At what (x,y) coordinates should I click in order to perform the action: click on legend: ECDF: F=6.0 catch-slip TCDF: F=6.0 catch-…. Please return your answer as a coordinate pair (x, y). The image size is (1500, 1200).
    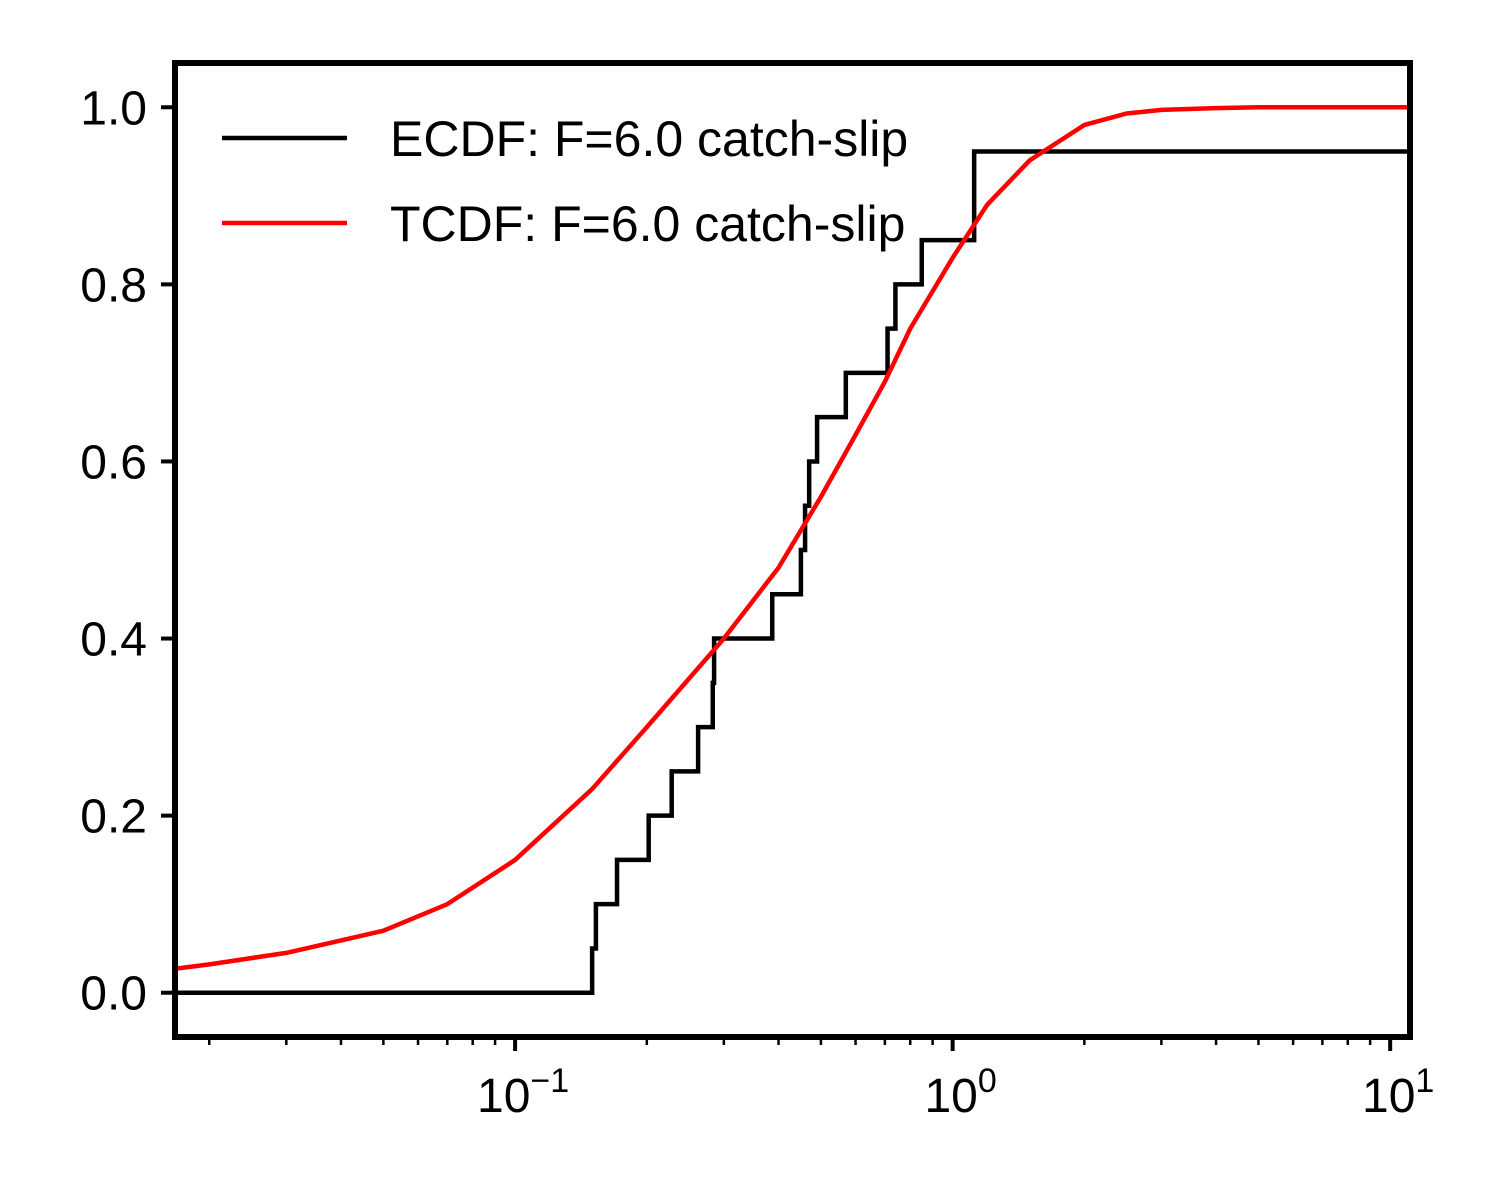
    Looking at the image, I should click on (565, 181).